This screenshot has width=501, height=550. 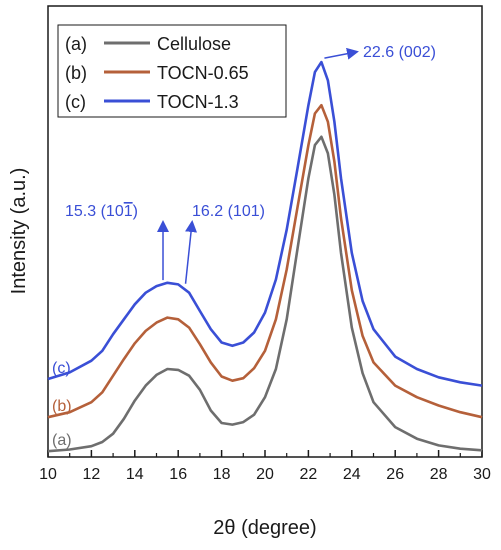 I want to click on legend-box, so click(x=172, y=71).